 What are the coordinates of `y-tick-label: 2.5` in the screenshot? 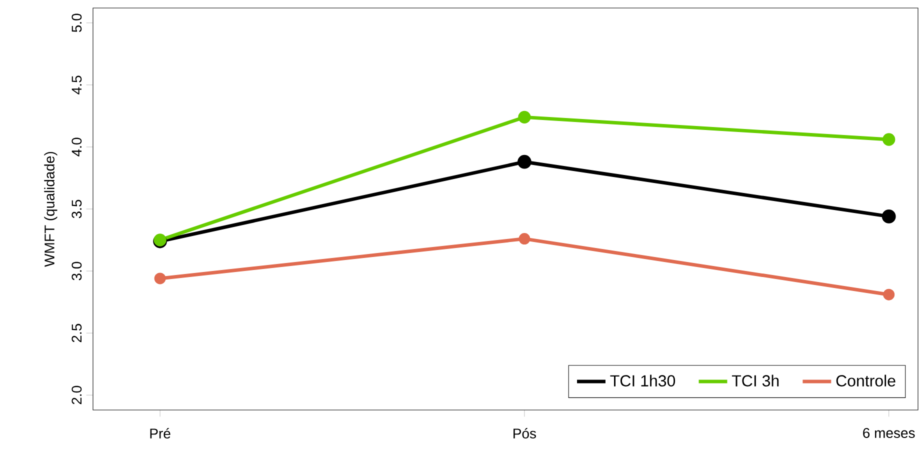 It's located at (77, 333).